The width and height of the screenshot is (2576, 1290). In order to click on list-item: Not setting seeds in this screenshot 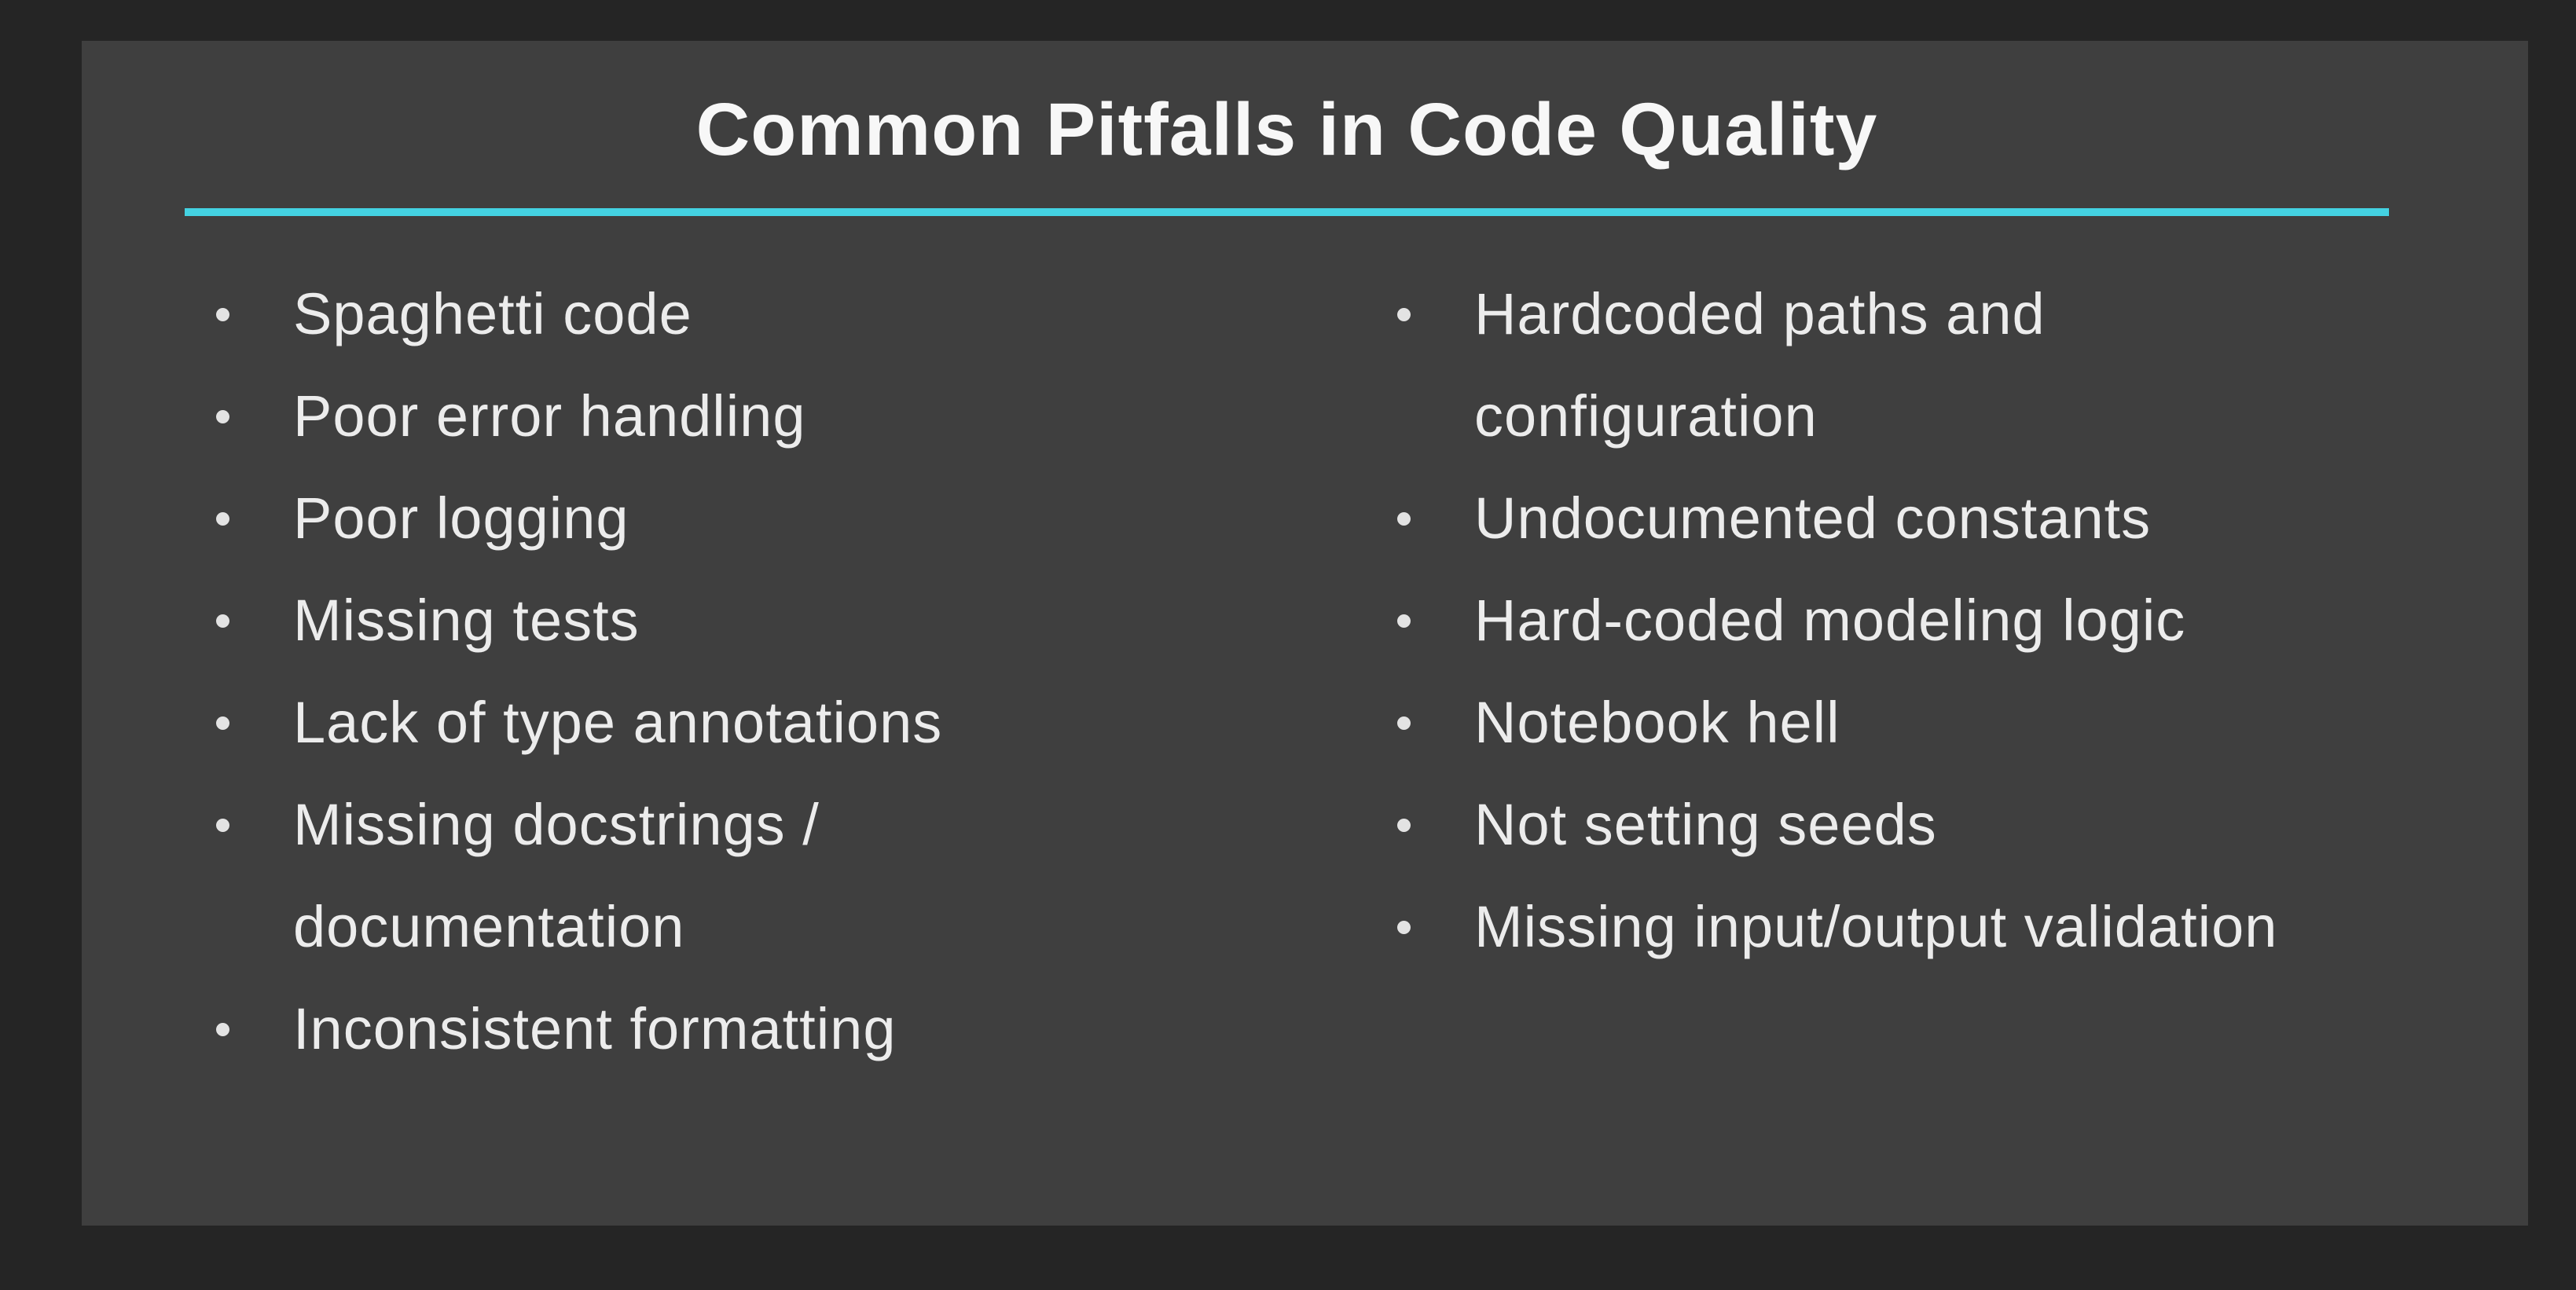, I will do `click(1987, 825)`.